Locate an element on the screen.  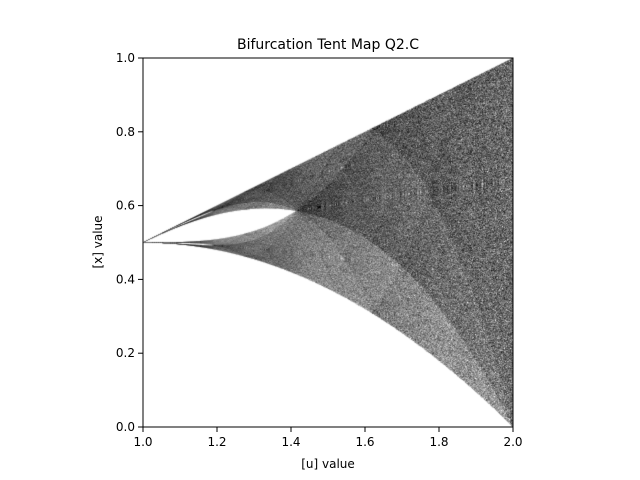
x-tick-label: 1.6 is located at coordinates (364, 442).